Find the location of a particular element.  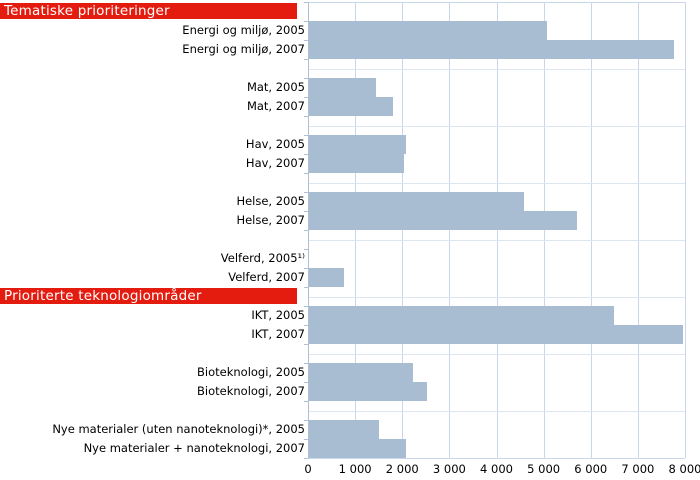

plot-bottom-border is located at coordinates (496, 458).